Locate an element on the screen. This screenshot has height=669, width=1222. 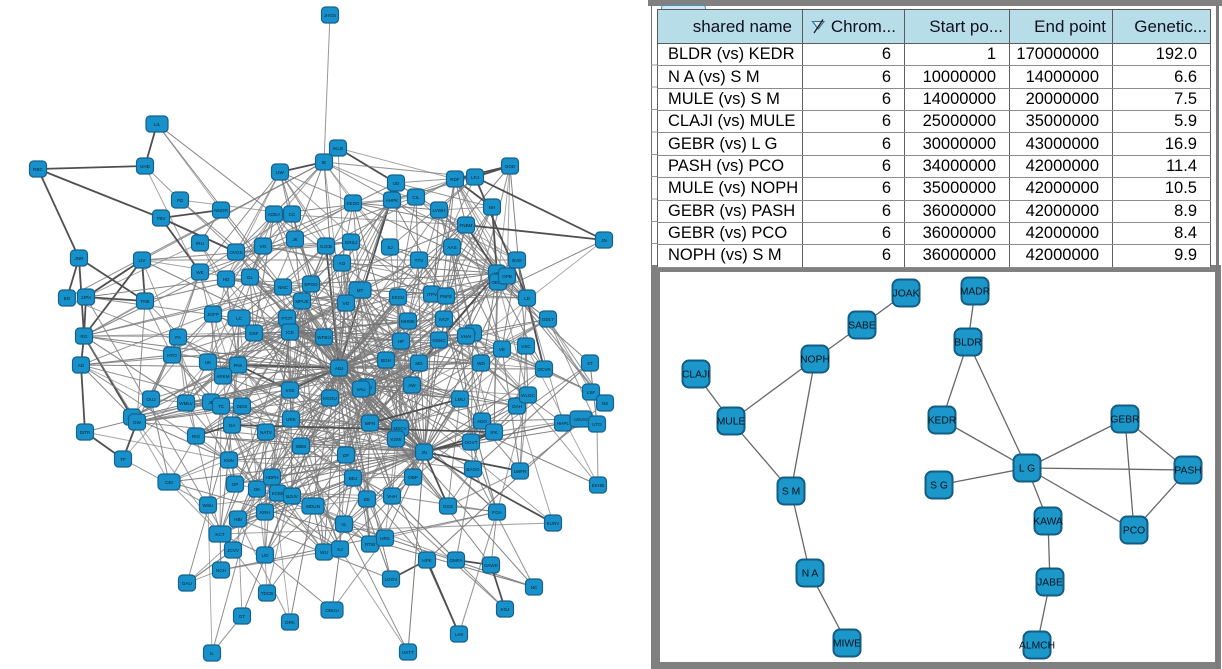
svg-text: BEJ is located at coordinates (353, 478).